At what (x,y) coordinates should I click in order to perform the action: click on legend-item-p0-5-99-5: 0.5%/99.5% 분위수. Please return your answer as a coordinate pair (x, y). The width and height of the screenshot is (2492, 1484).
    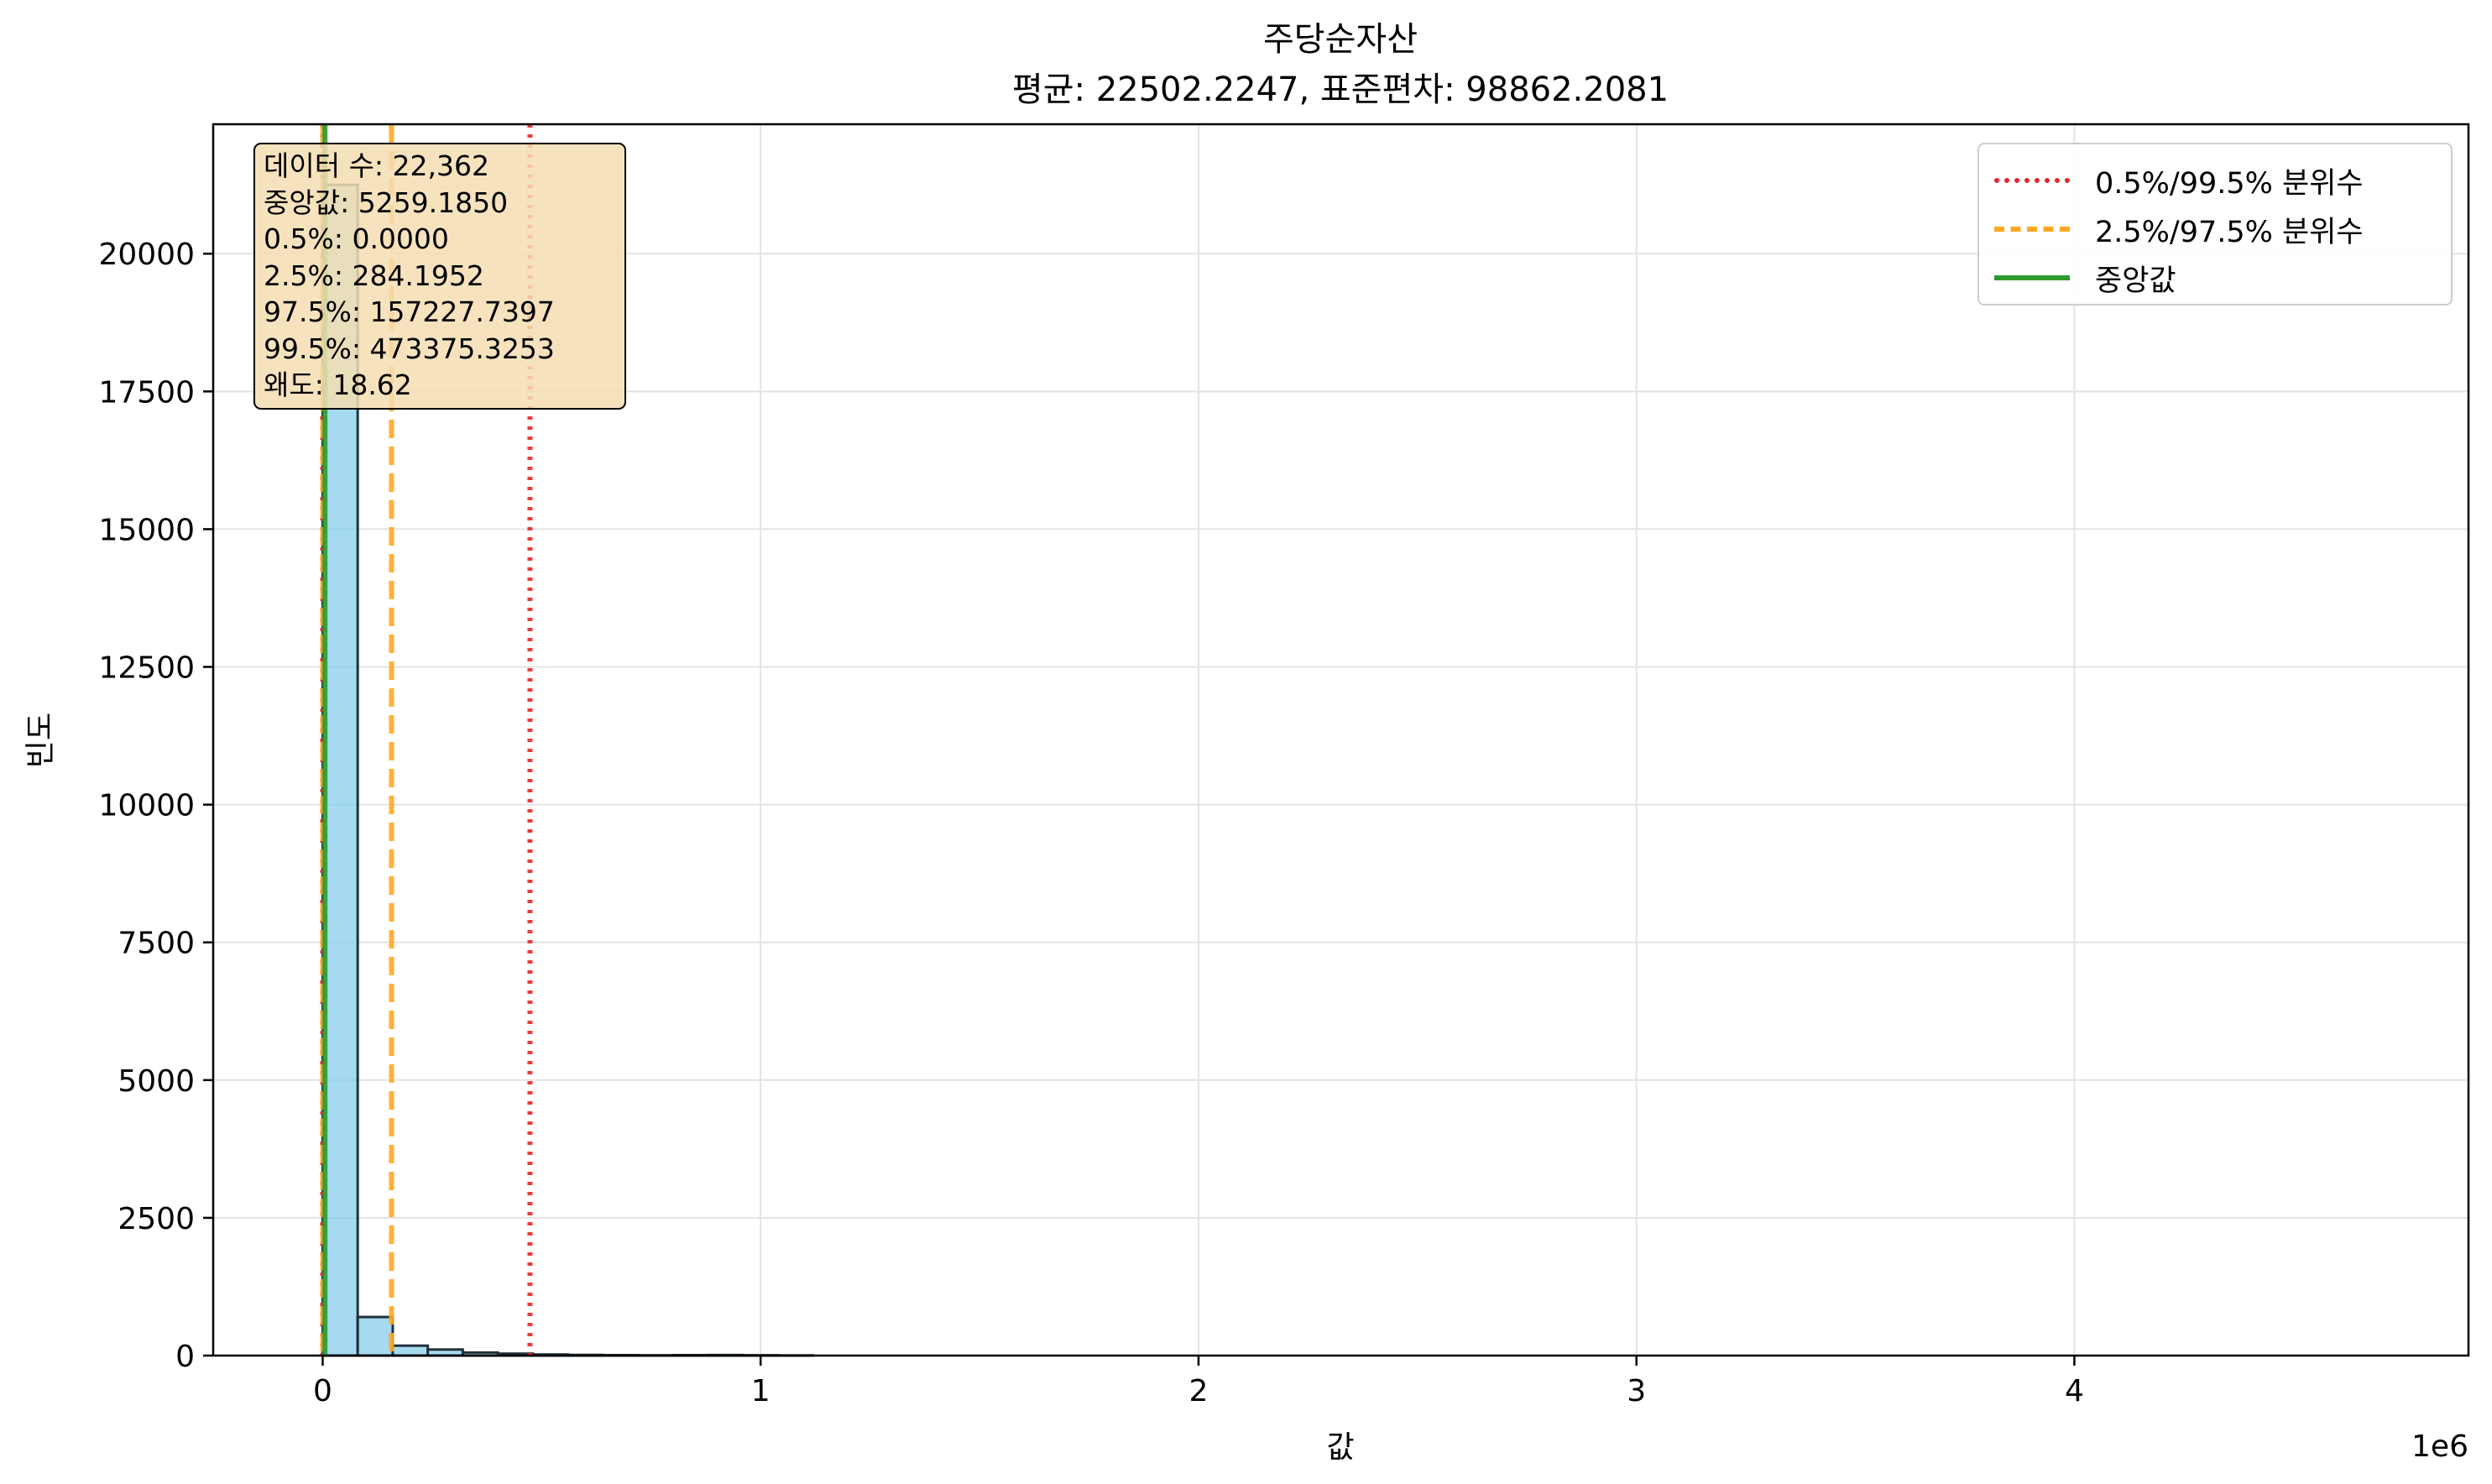
    Looking at the image, I should click on (2215, 180).